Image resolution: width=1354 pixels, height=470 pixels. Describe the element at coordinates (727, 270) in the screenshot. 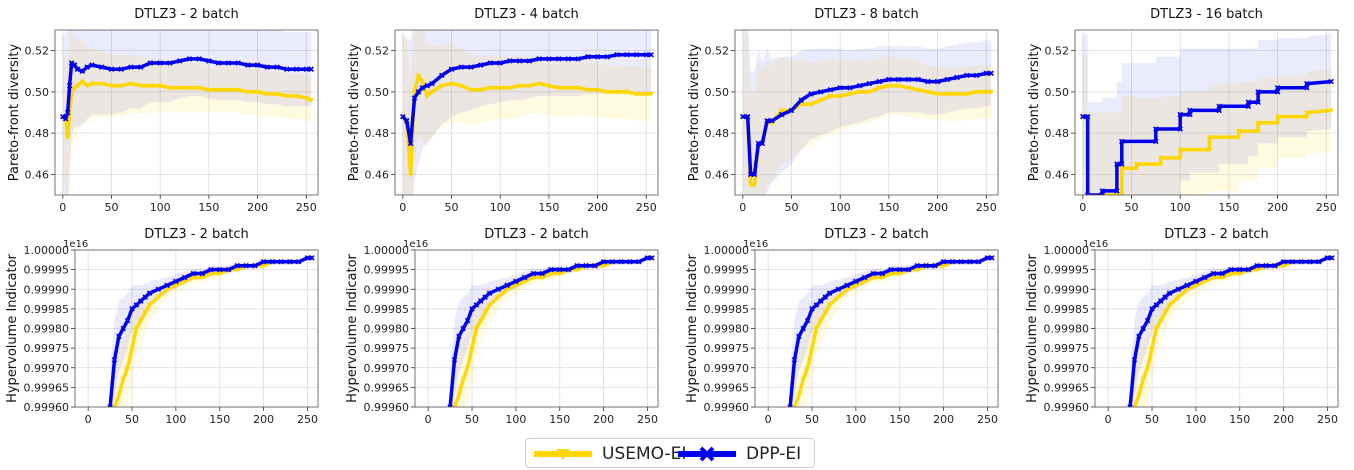

I see `y-tick-label: 0.99995` at that location.